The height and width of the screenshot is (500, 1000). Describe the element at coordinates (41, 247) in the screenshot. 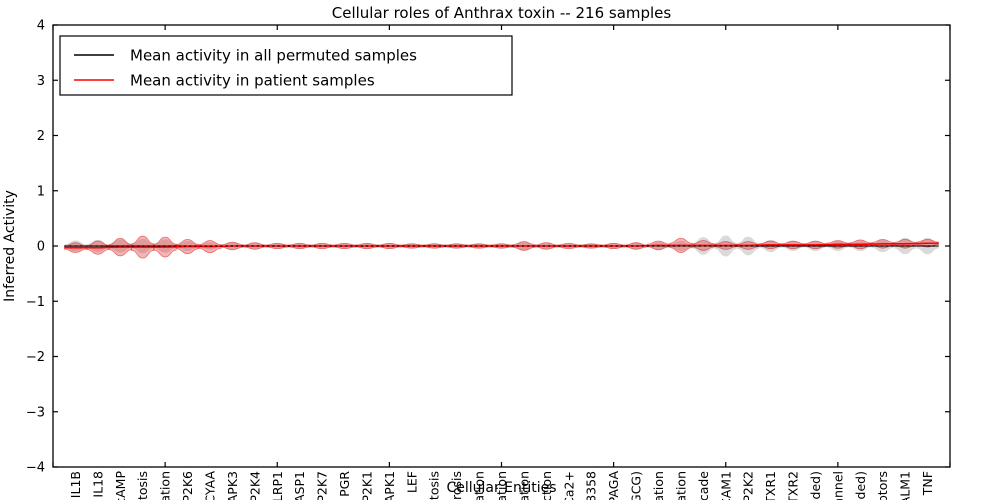

I see `y-tick-label: 0` at that location.